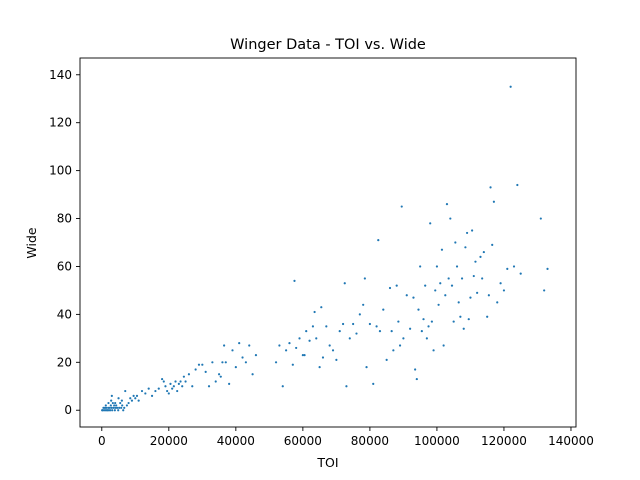 The width and height of the screenshot is (640, 480). I want to click on x-axis-label: TOI, so click(327, 462).